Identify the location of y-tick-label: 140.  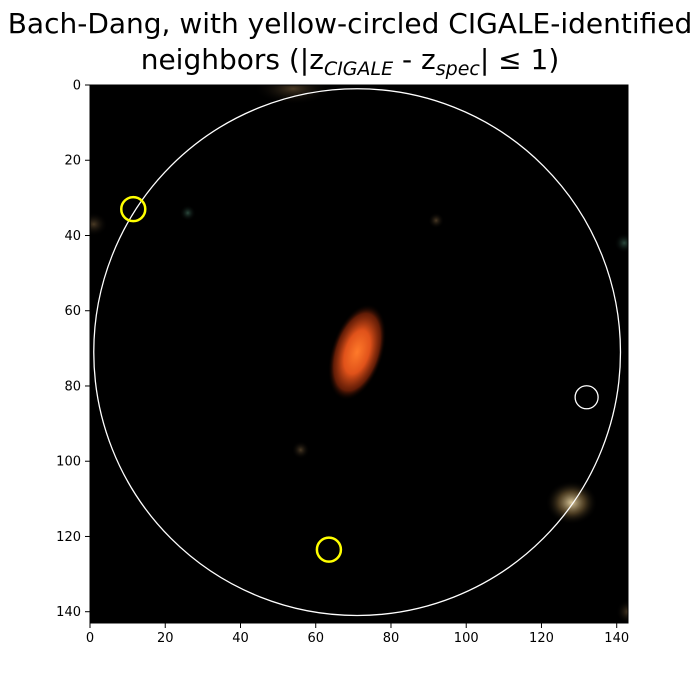
(68, 612).